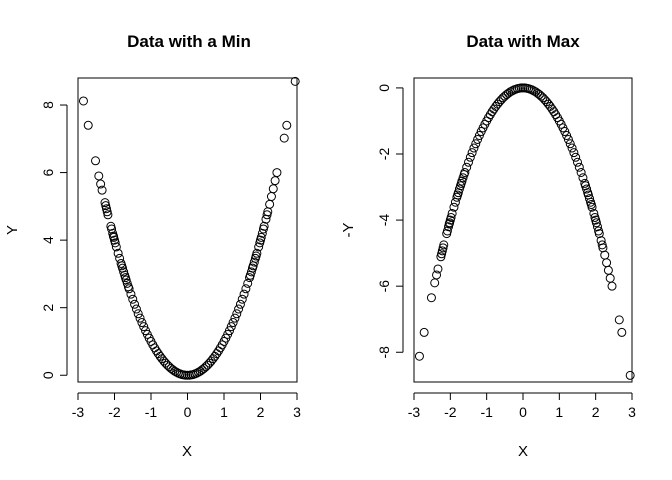  I want to click on y-tick-label: 4, so click(48, 240).